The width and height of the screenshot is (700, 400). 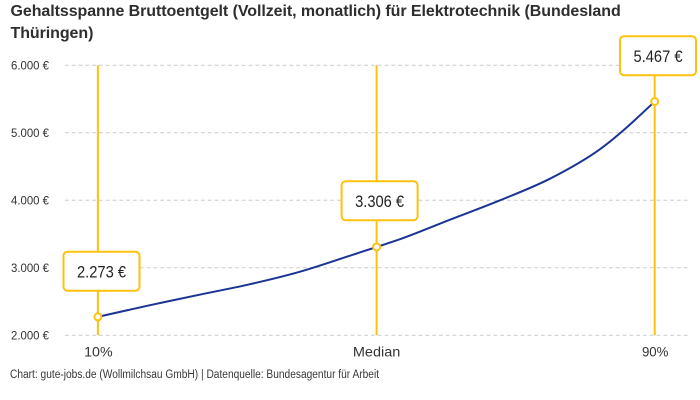 What do you see at coordinates (98, 352) in the screenshot?
I see `svg-text: 10%` at bounding box center [98, 352].